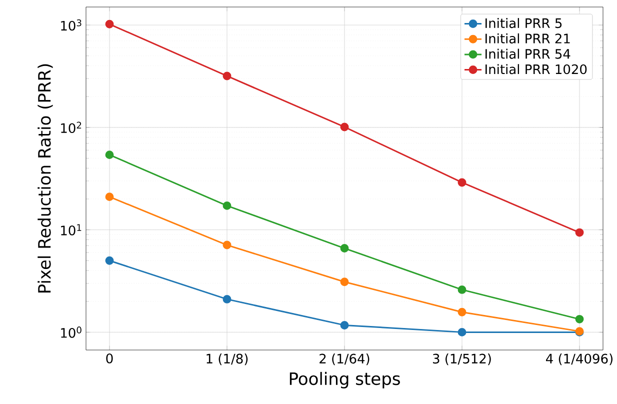  Describe the element at coordinates (528, 53) in the screenshot. I see `legend-label: Initial PRR 54` at that location.